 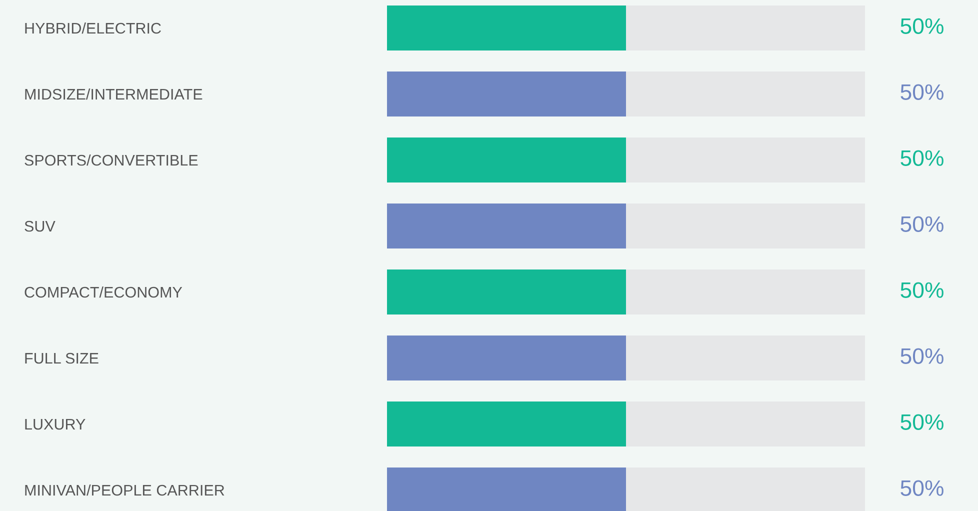 I want to click on y-tick-label: COMPACT/ECONOMY, so click(x=103, y=292).